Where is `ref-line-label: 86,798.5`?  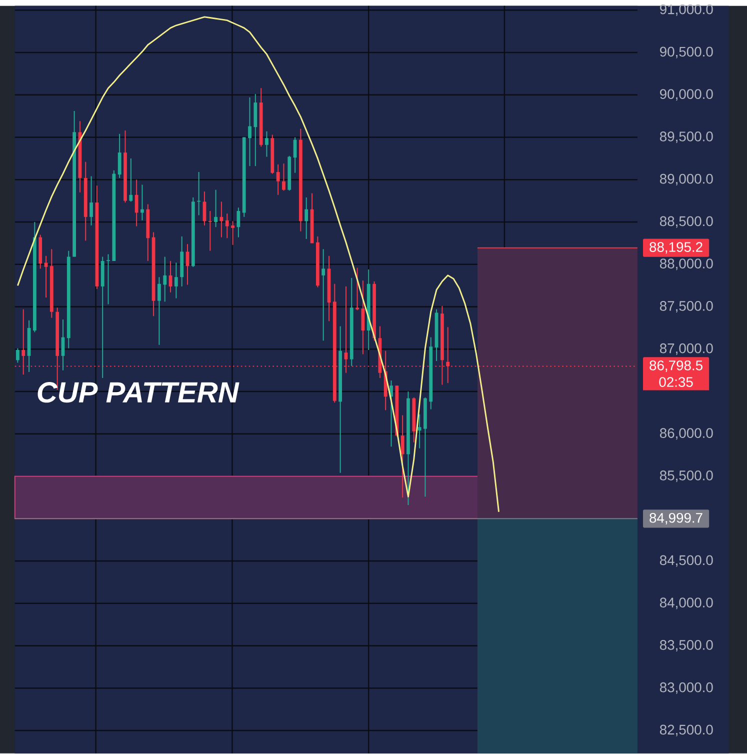
ref-line-label: 86,798.5 is located at coordinates (675, 366).